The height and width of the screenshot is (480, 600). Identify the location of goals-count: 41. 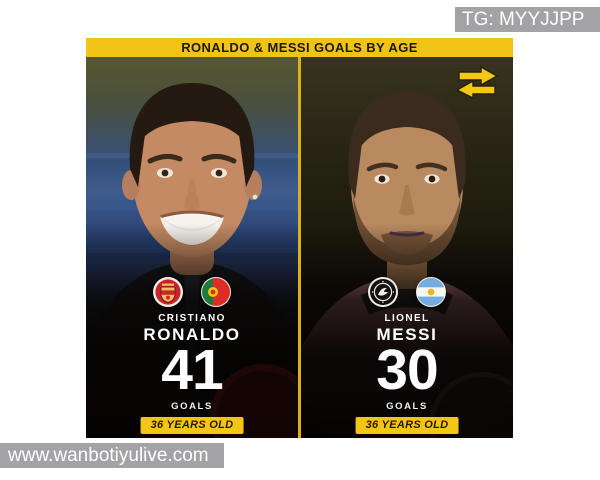
(192, 370).